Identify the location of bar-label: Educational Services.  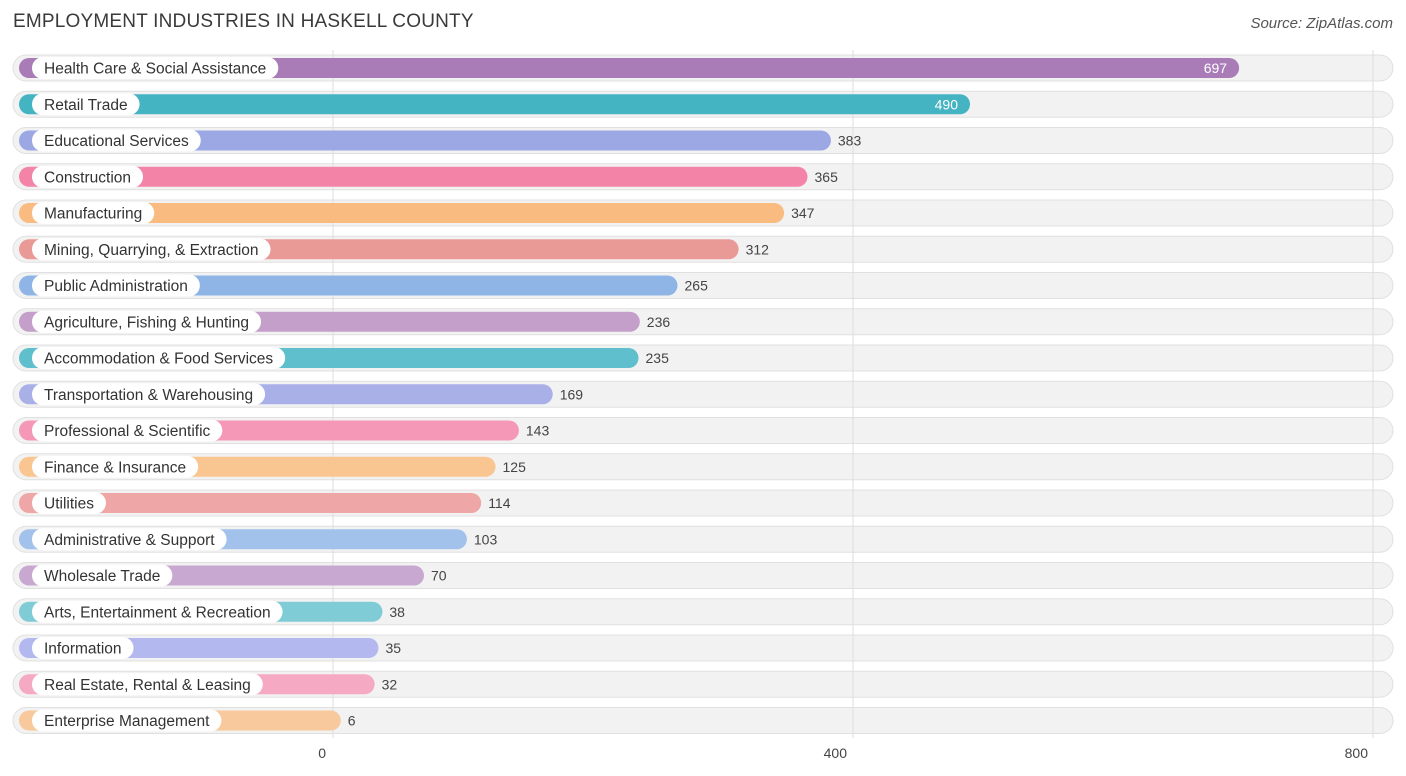
(116, 141).